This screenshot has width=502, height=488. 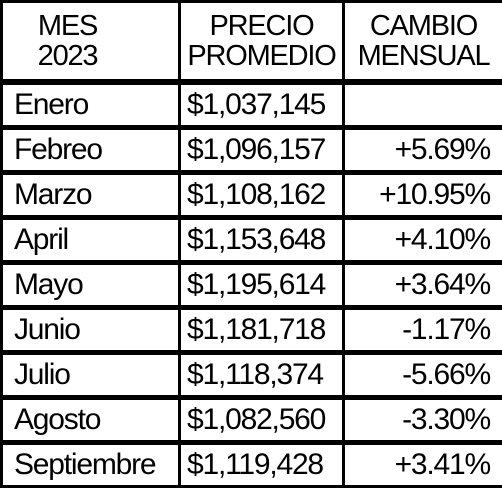 I want to click on table-row: Febreo $1,096,157 +5.69%, so click(x=252, y=150).